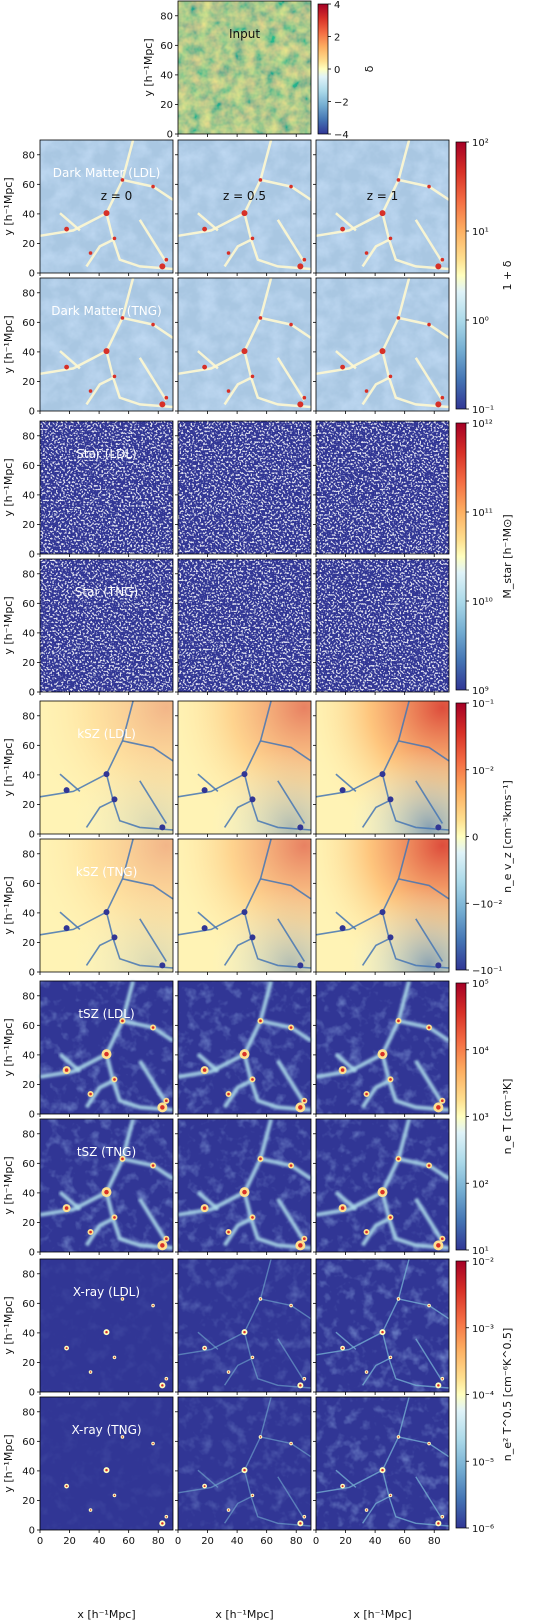 Image resolution: width=546 pixels, height=1624 pixels. I want to click on panel-label: Star (LDL), so click(106, 454).